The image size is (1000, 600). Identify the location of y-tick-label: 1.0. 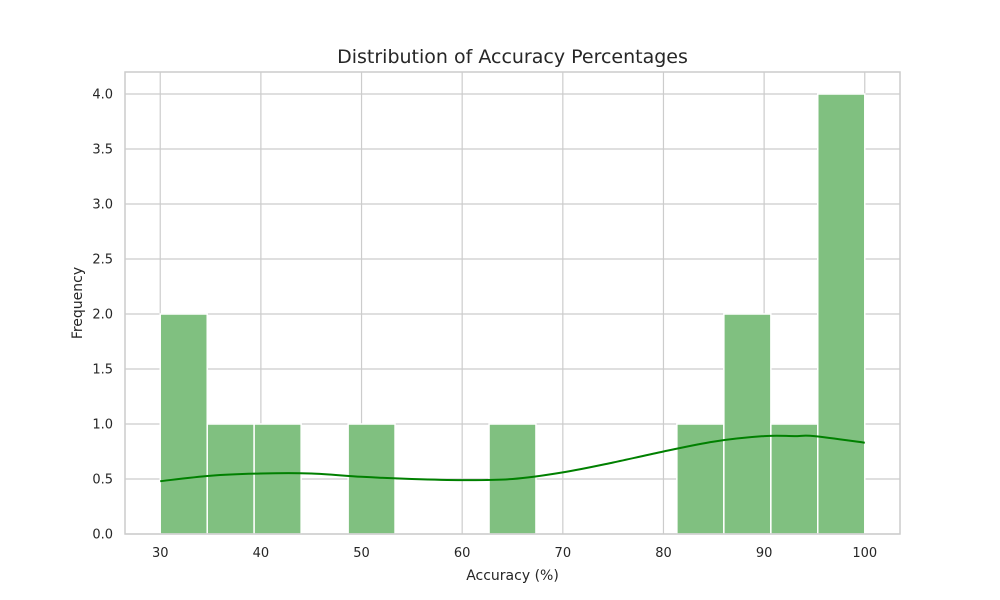
(102, 425).